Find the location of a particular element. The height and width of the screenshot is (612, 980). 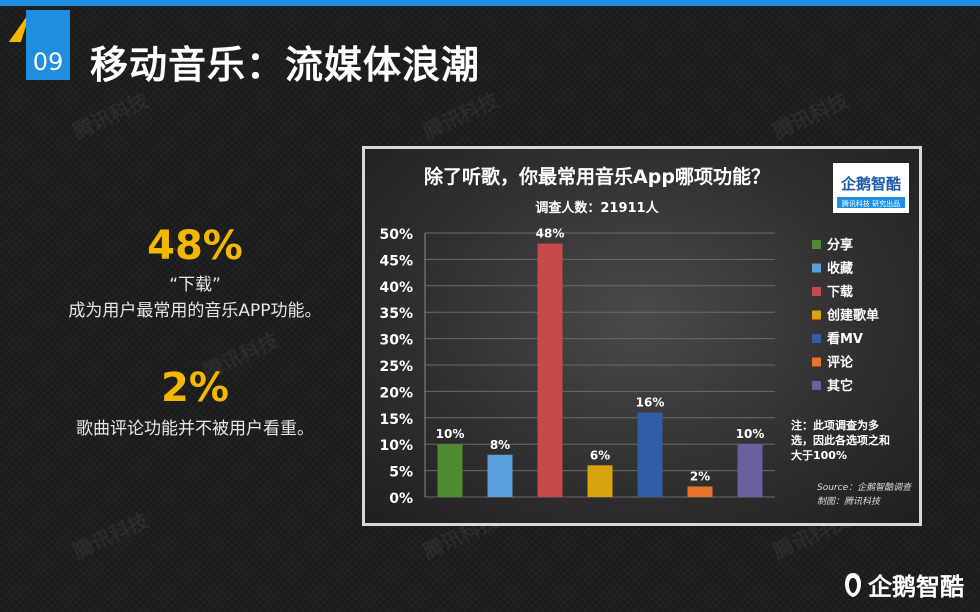

legend-label: 分享 is located at coordinates (840, 245).